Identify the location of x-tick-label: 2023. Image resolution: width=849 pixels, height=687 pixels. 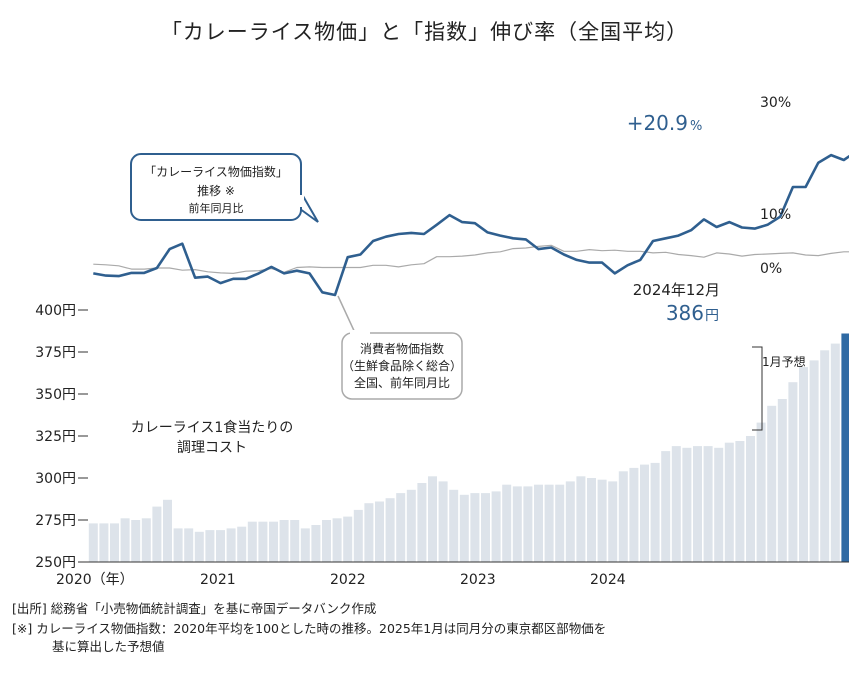
(478, 580).